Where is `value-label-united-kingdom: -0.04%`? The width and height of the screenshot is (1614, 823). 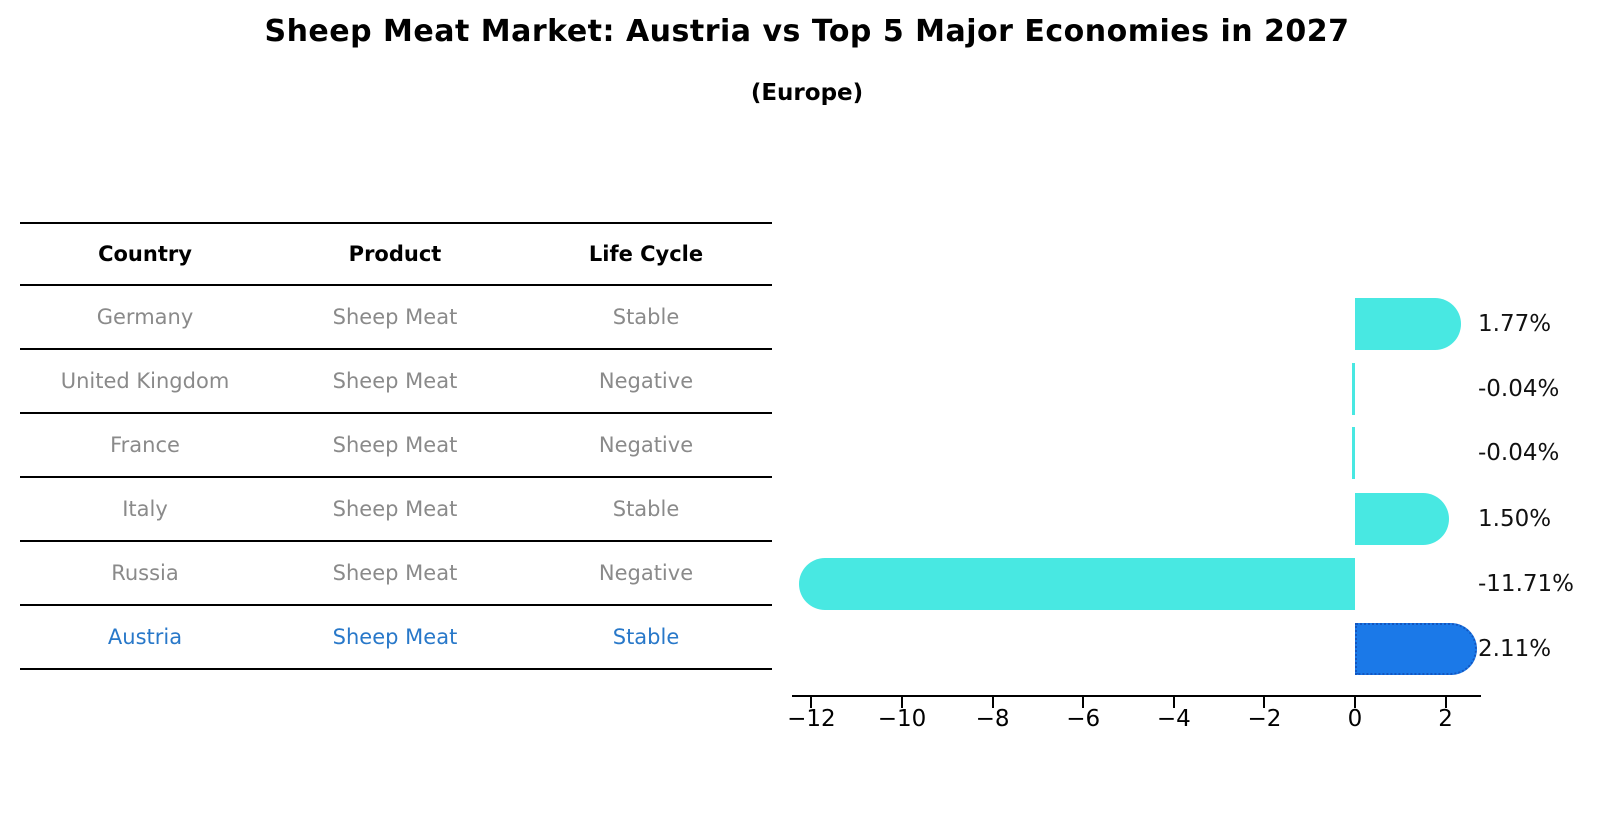
value-label-united-kingdom: -0.04% is located at coordinates (1519, 389).